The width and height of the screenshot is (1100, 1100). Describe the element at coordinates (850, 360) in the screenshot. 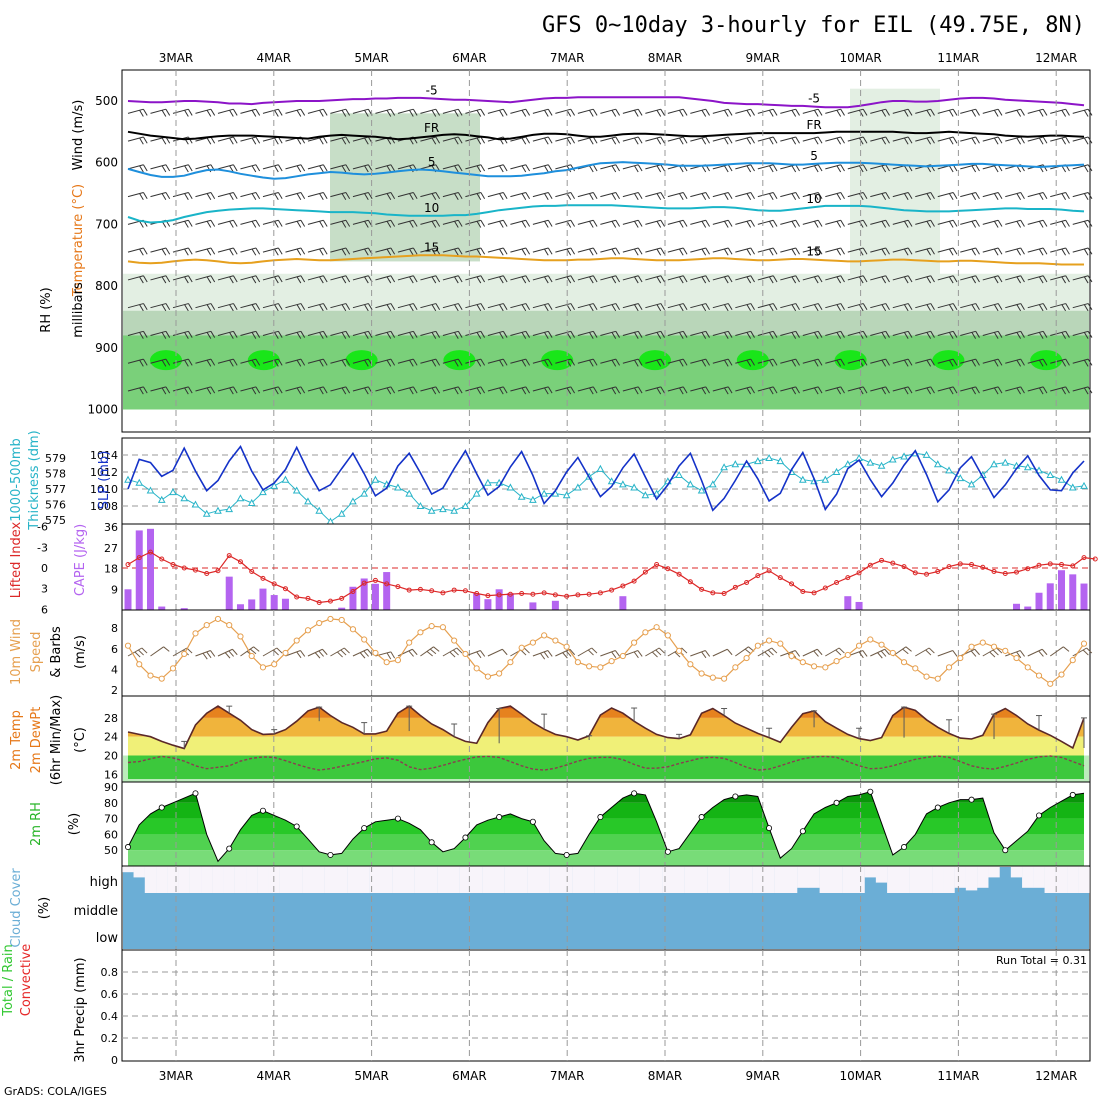

I see `rh-shade-bright` at that location.